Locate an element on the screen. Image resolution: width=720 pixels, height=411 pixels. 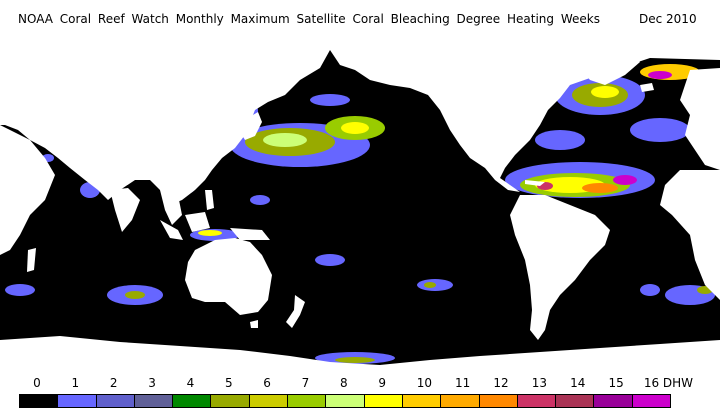
south-america is located at coordinates (560, 267).